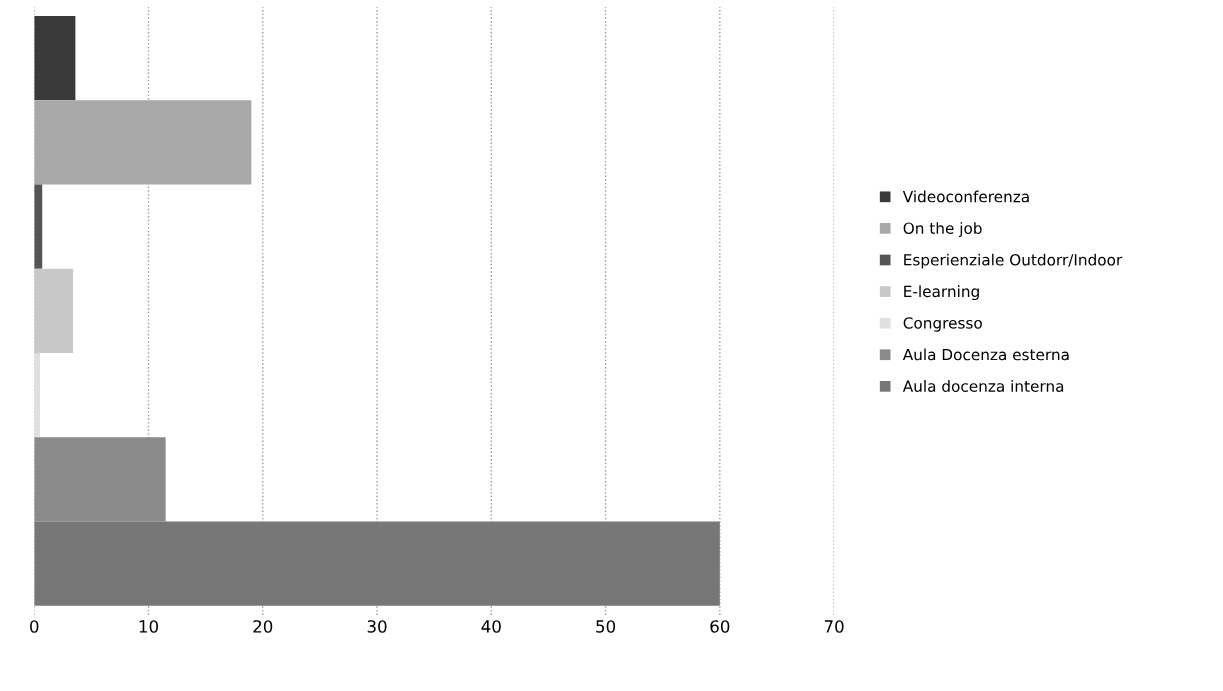 The image size is (1223, 691). Describe the element at coordinates (606, 626) in the screenshot. I see `x-tick-label: 50` at that location.